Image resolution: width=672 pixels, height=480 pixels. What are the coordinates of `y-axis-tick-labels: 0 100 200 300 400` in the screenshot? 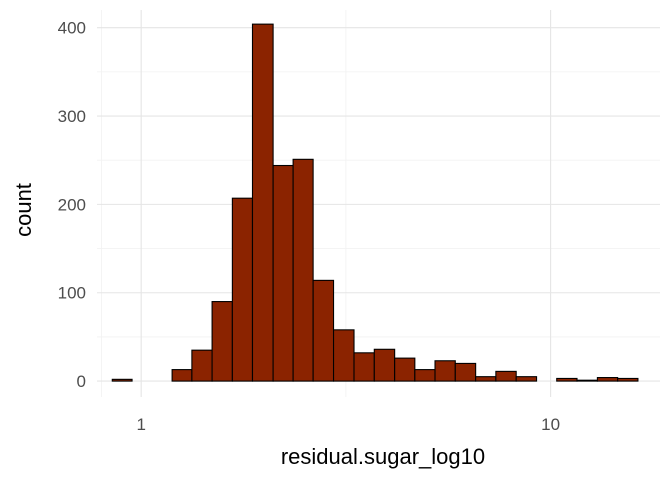 It's located at (72, 205).